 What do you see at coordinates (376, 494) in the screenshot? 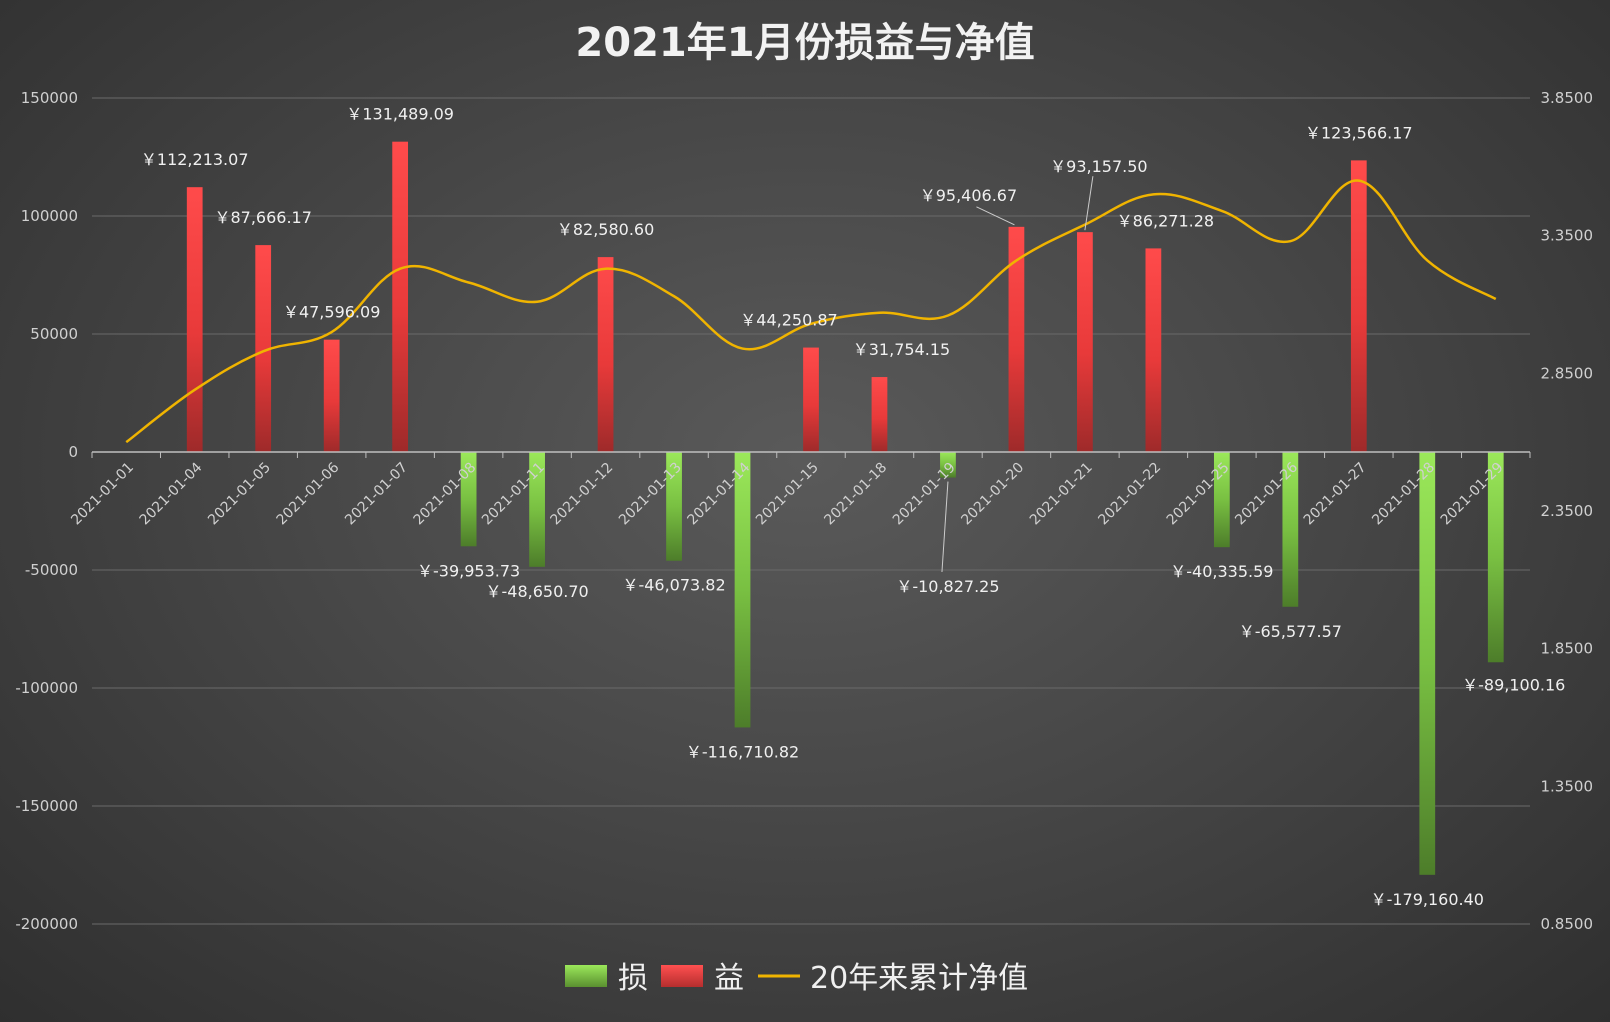
I see `category-label: 2021-01-07` at bounding box center [376, 494].